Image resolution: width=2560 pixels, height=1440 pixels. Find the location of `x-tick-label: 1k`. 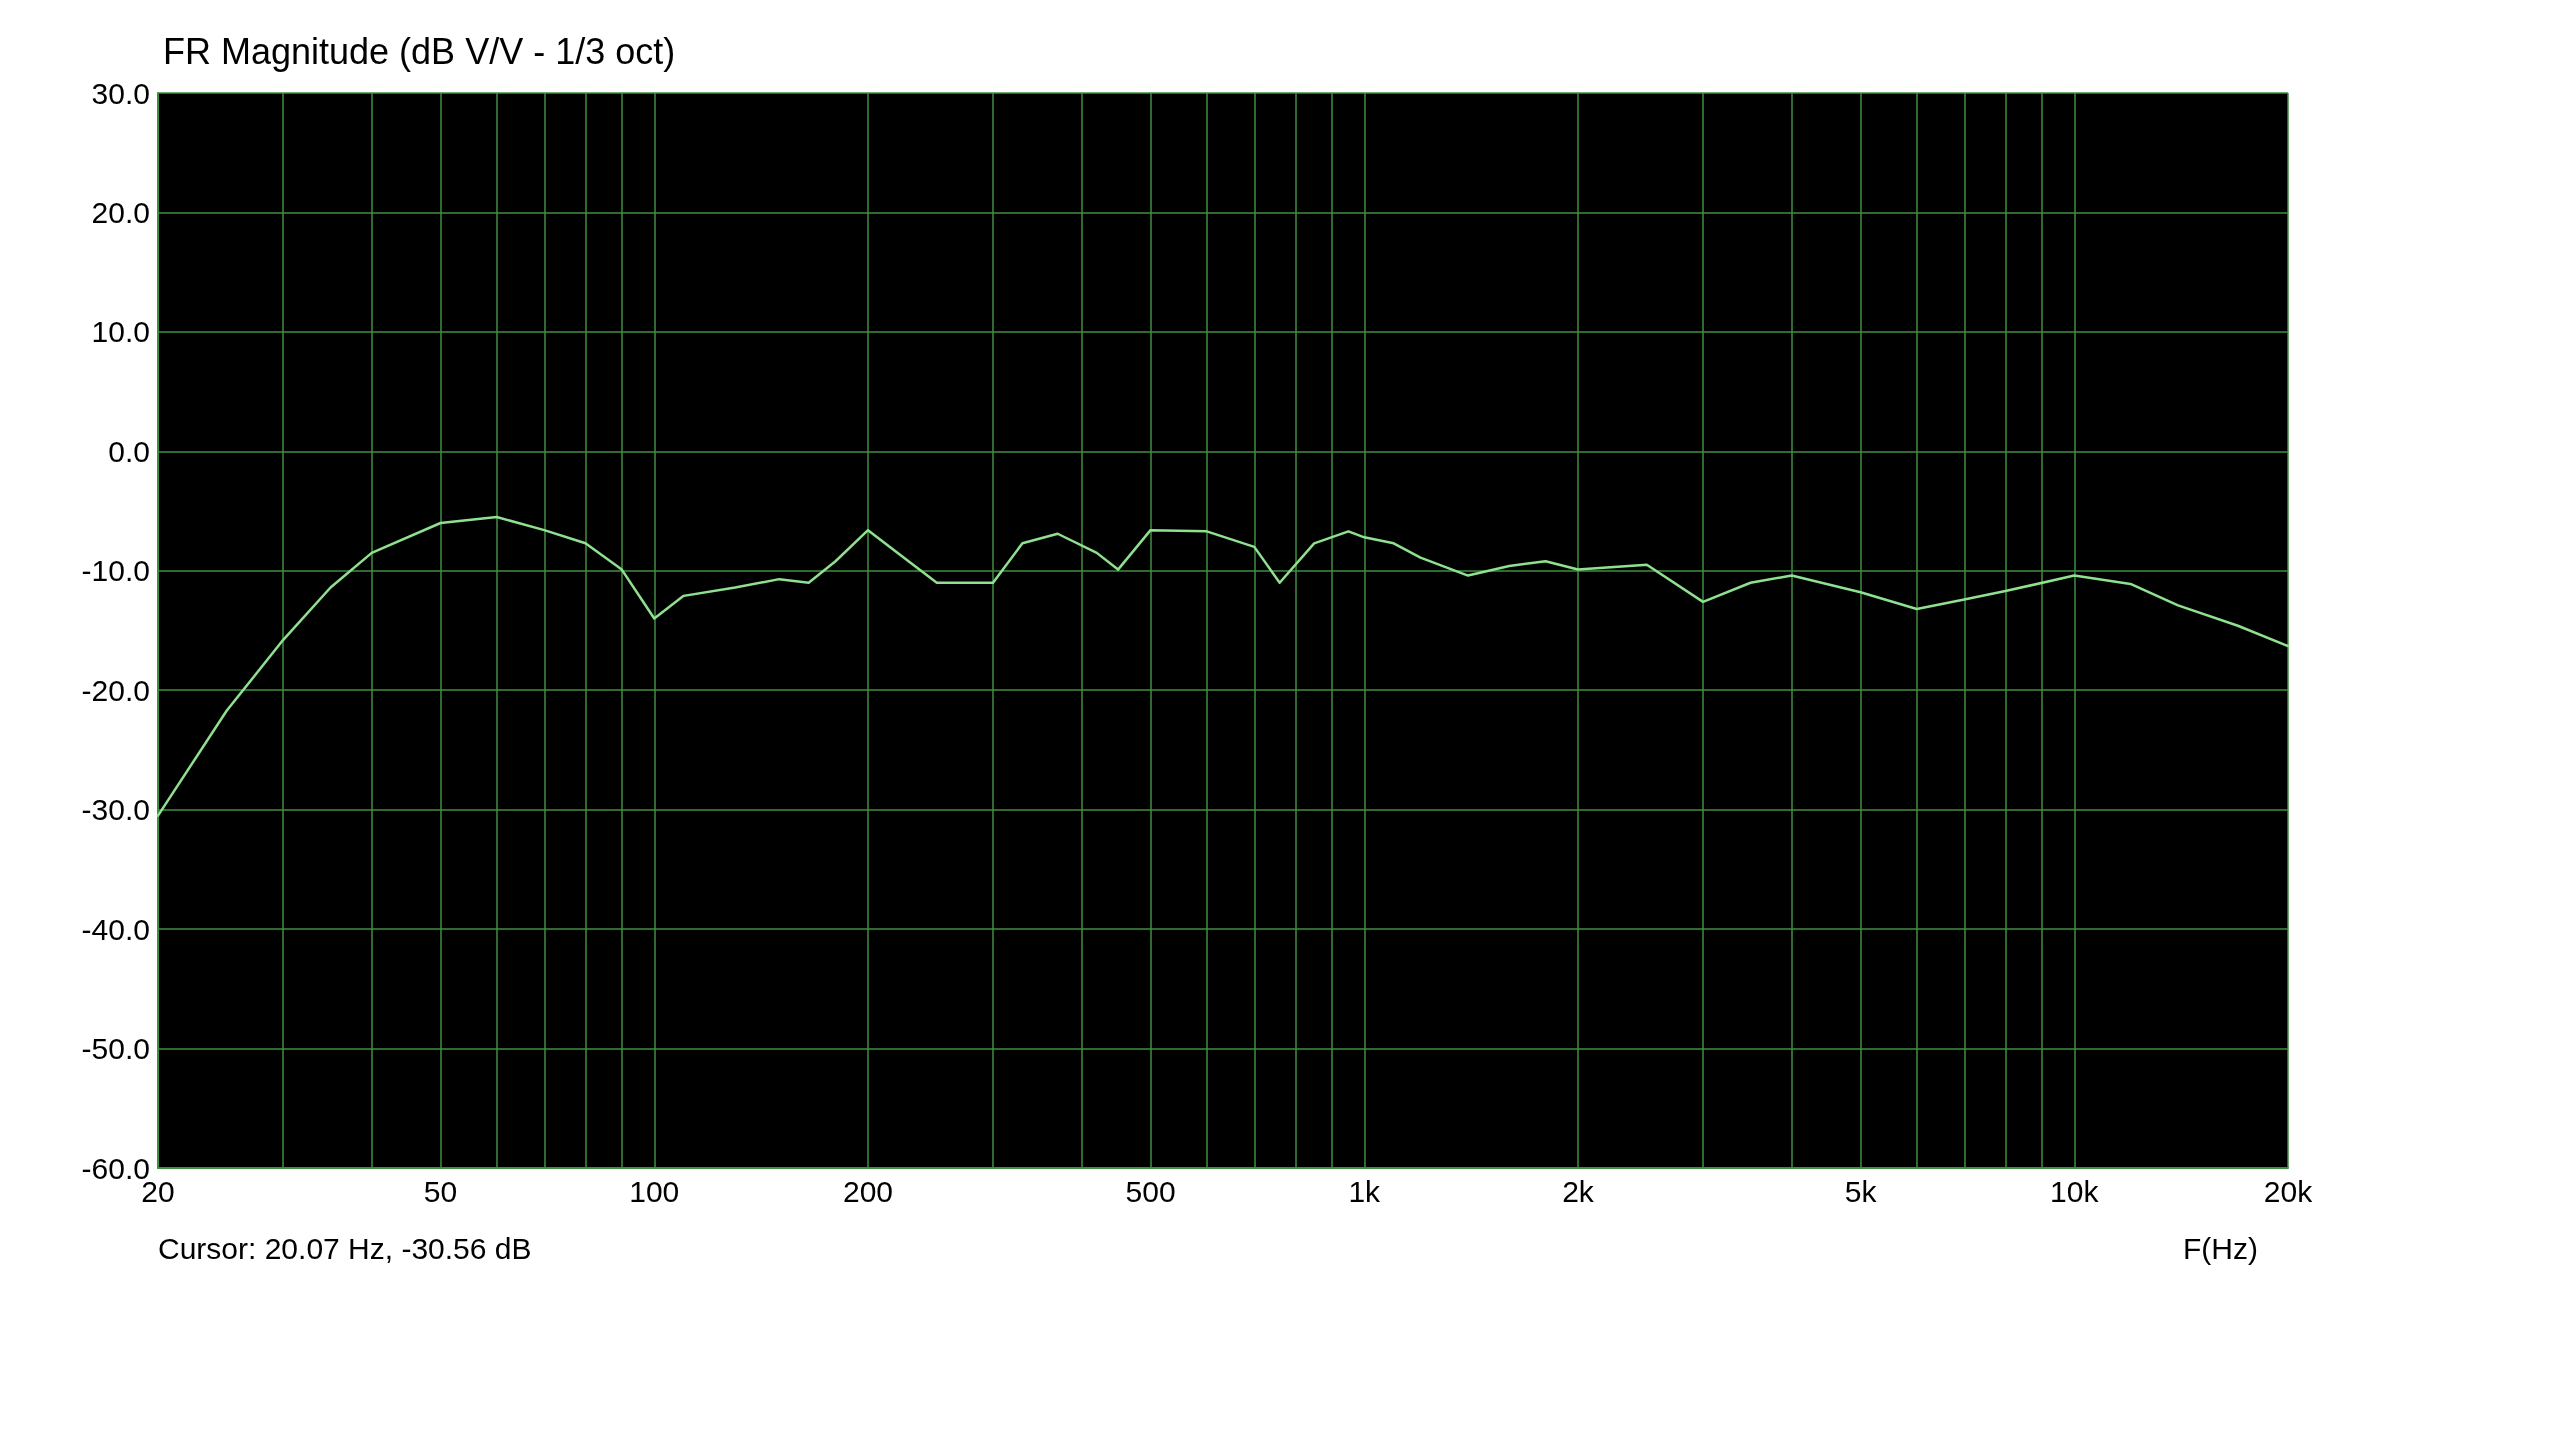

x-tick-label: 1k is located at coordinates (1365, 1191).